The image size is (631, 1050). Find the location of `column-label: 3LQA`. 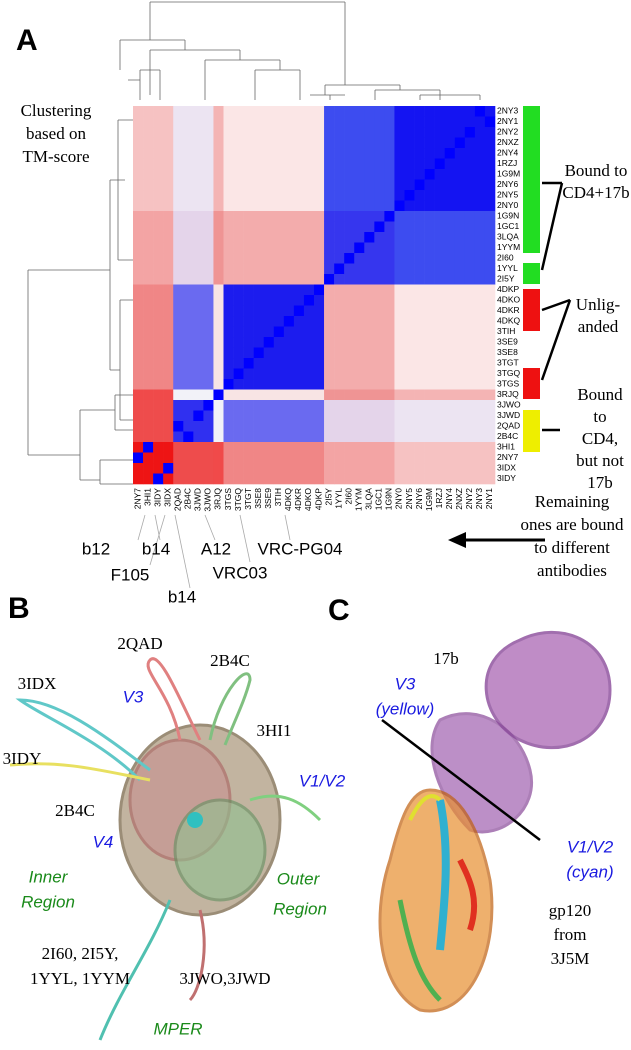

column-label: 3LQA is located at coordinates (369, 499).